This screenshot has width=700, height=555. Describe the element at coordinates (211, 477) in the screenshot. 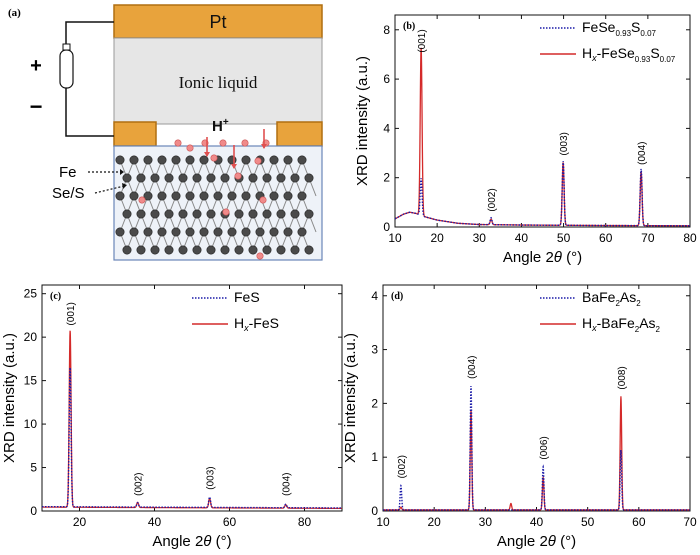

I see `peak-label: (003)` at that location.